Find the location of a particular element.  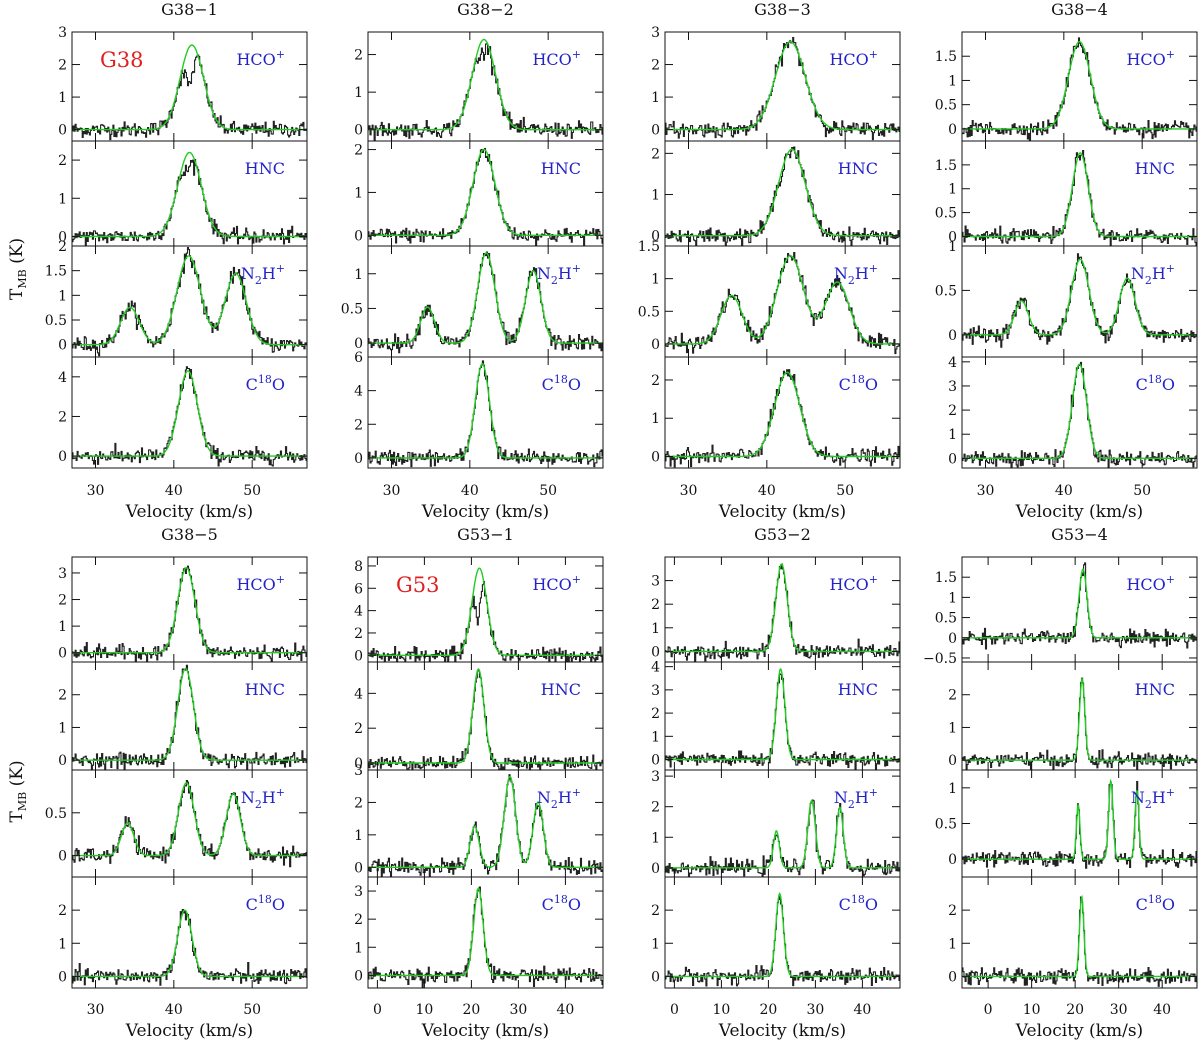

panel-n2hp: 0 1 2 3 N2H+ is located at coordinates (776, 823).